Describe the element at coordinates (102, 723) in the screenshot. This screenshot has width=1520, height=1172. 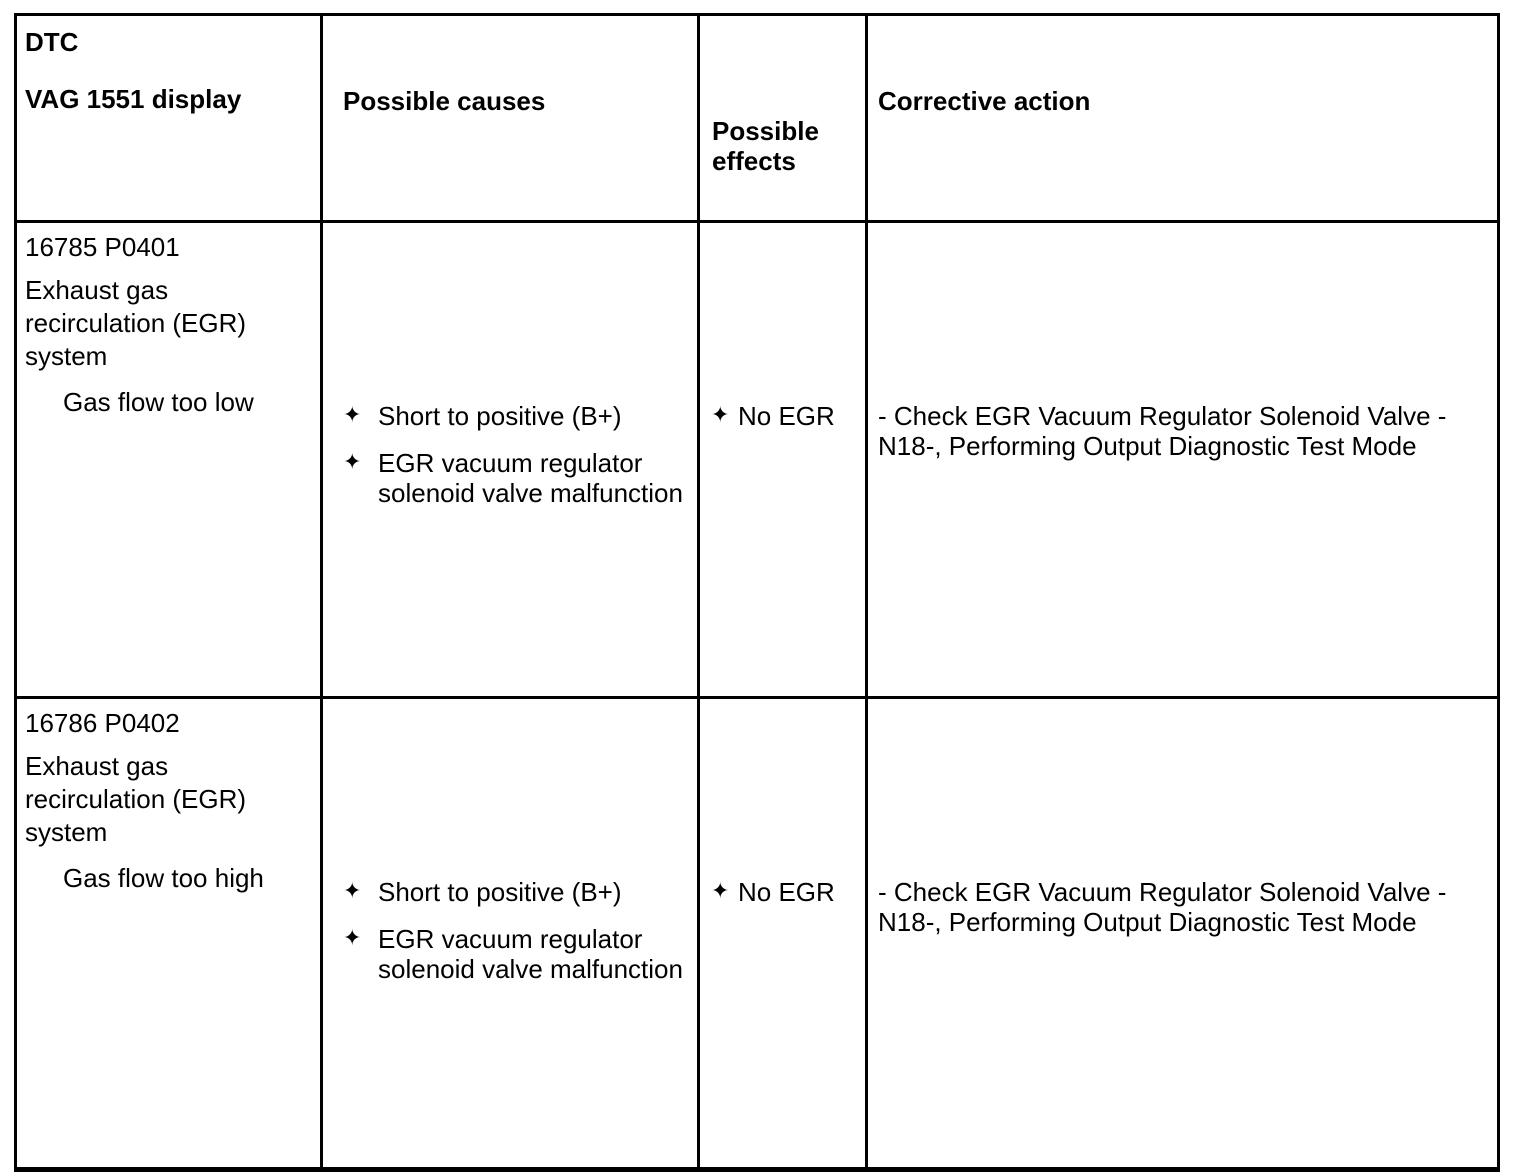
I see `dtc-code: 16786 P0402` at that location.